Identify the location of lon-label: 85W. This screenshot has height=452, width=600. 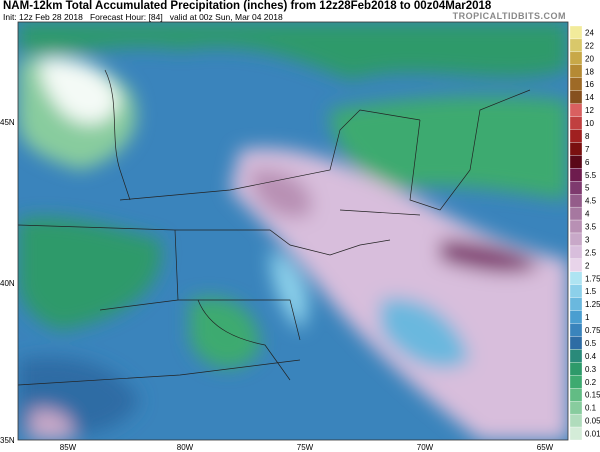
(68, 447).